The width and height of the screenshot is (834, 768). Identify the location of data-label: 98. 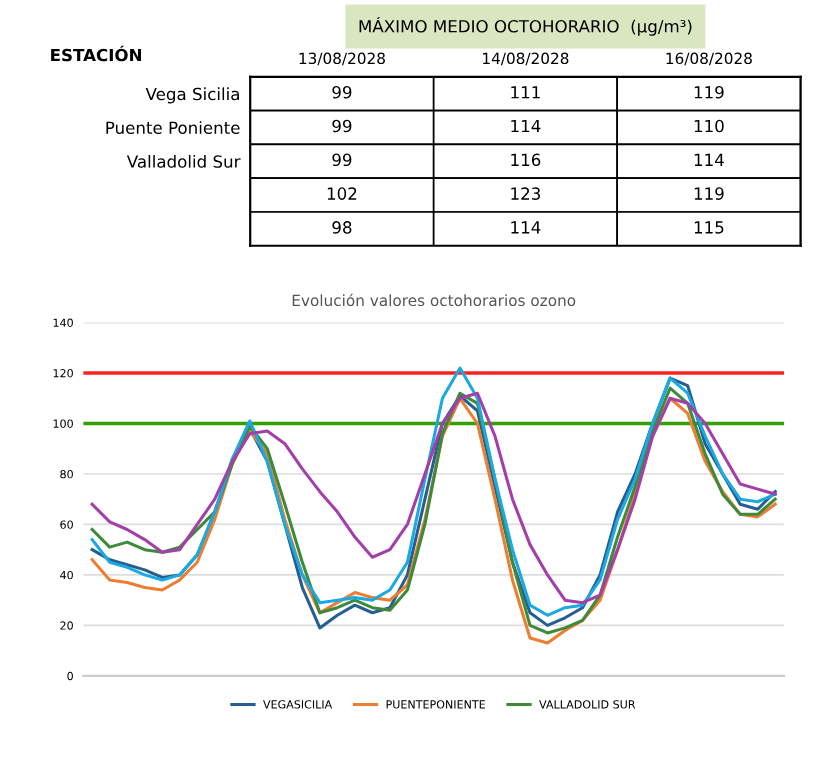
(342, 227).